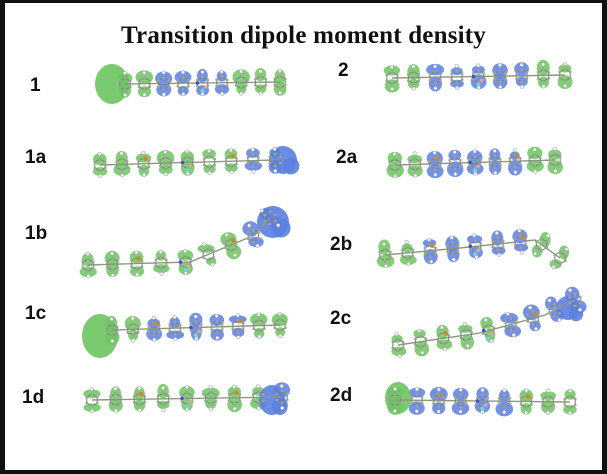 Image resolution: width=607 pixels, height=474 pixels. Describe the element at coordinates (33, 397) in the screenshot. I see `panel-label-1d: 1d` at that location.